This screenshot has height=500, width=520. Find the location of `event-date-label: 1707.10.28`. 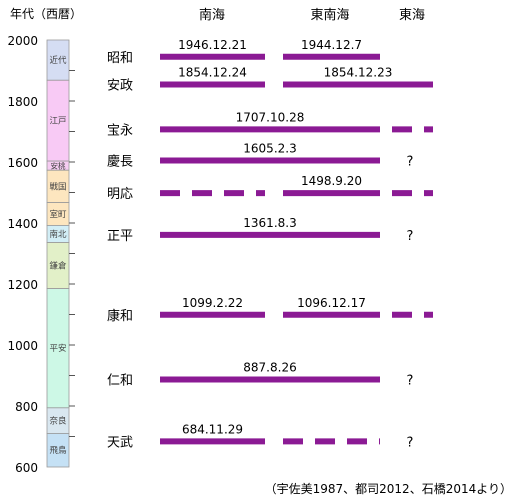

event-date-label: 1707.10.28 is located at coordinates (270, 117).